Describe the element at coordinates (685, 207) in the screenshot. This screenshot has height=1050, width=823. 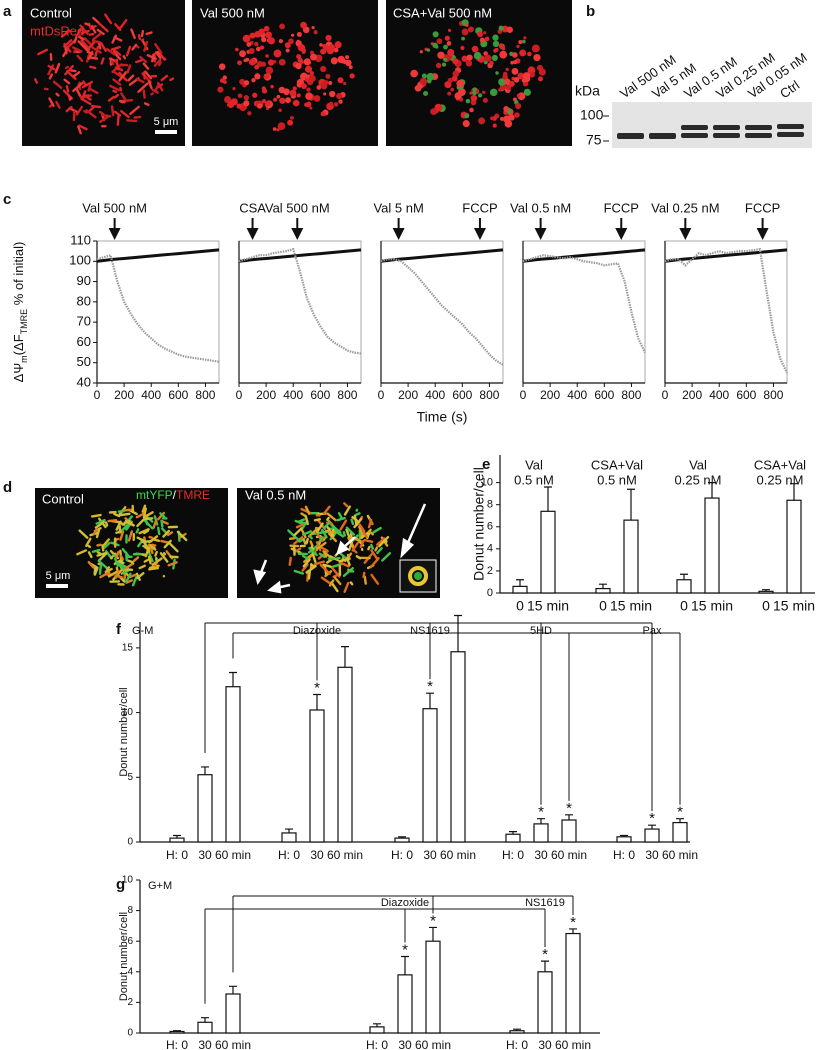
I see `annotation: Val 0.25 nM` at that location.